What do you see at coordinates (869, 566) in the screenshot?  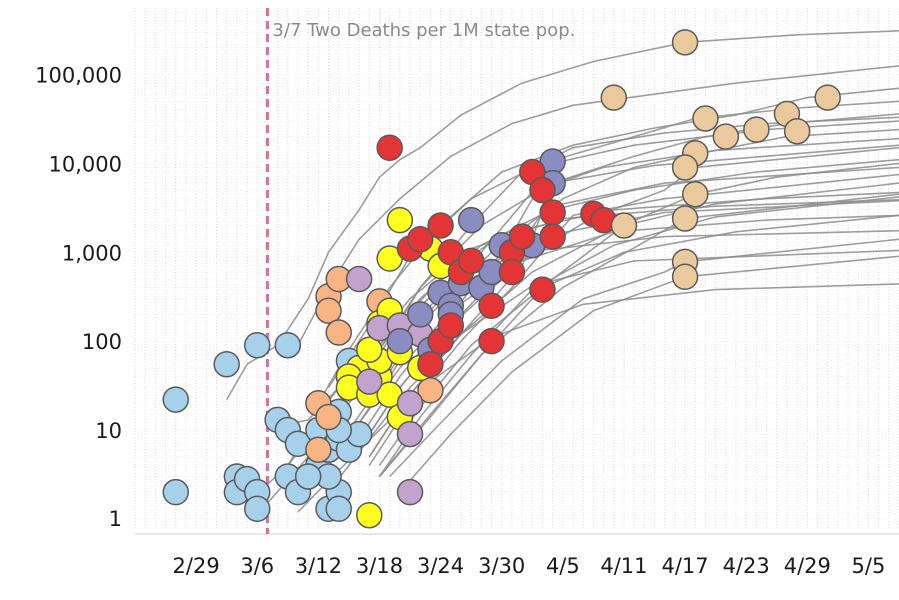 I see `x-tick-label: 5/5` at bounding box center [869, 566].